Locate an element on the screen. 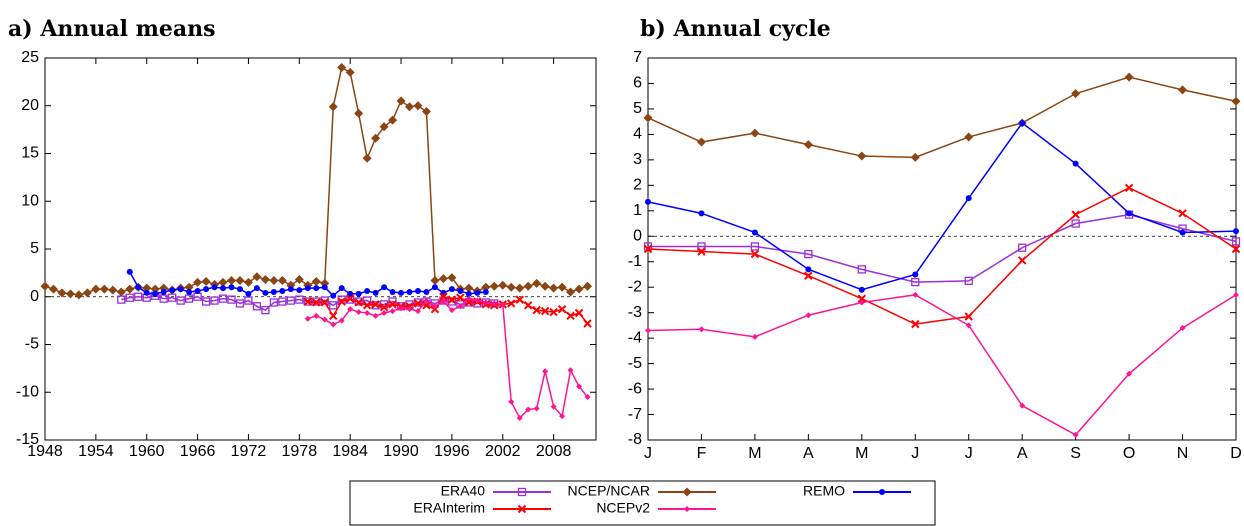 This screenshot has width=1244, height=526. x-tick-label: A is located at coordinates (808, 453).